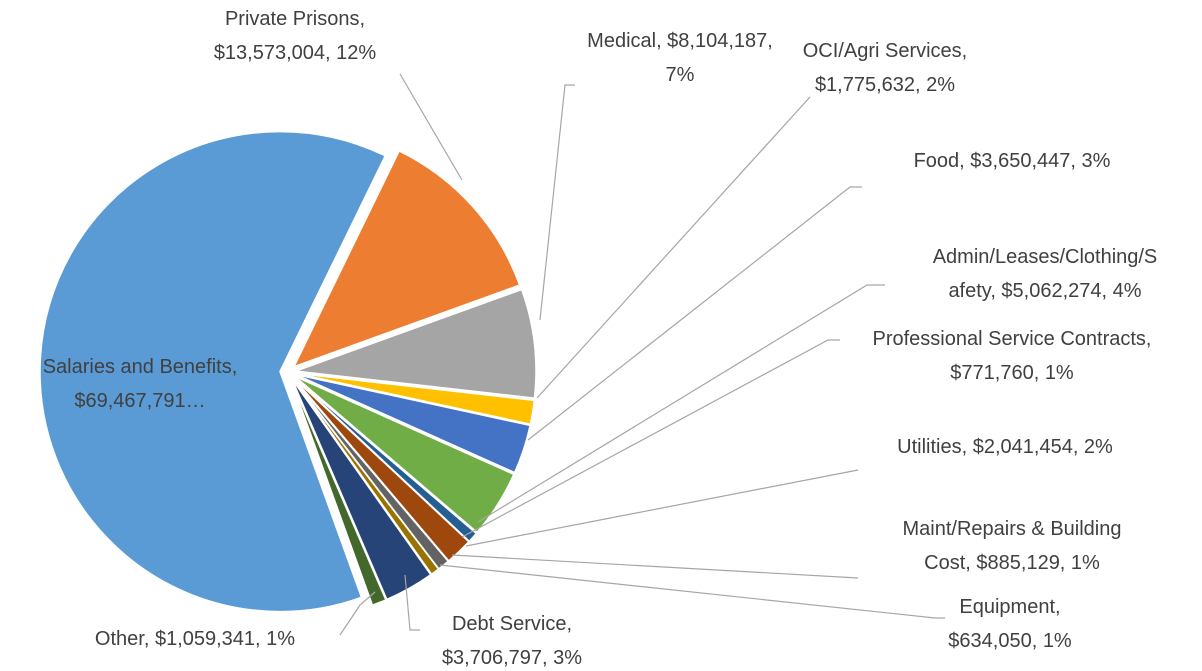 This screenshot has height=671, width=1202. Describe the element at coordinates (295, 36) in the screenshot. I see `data-label: Private Prisons, $13,573,004, 12%` at that location.